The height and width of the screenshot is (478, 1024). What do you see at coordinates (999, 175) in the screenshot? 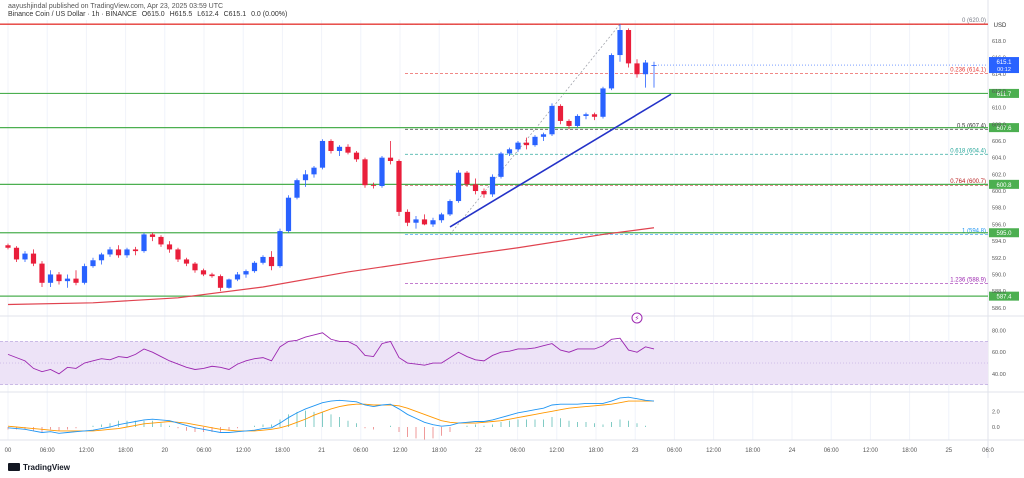
I see `price-tick-label: 602.0` at bounding box center [999, 175].